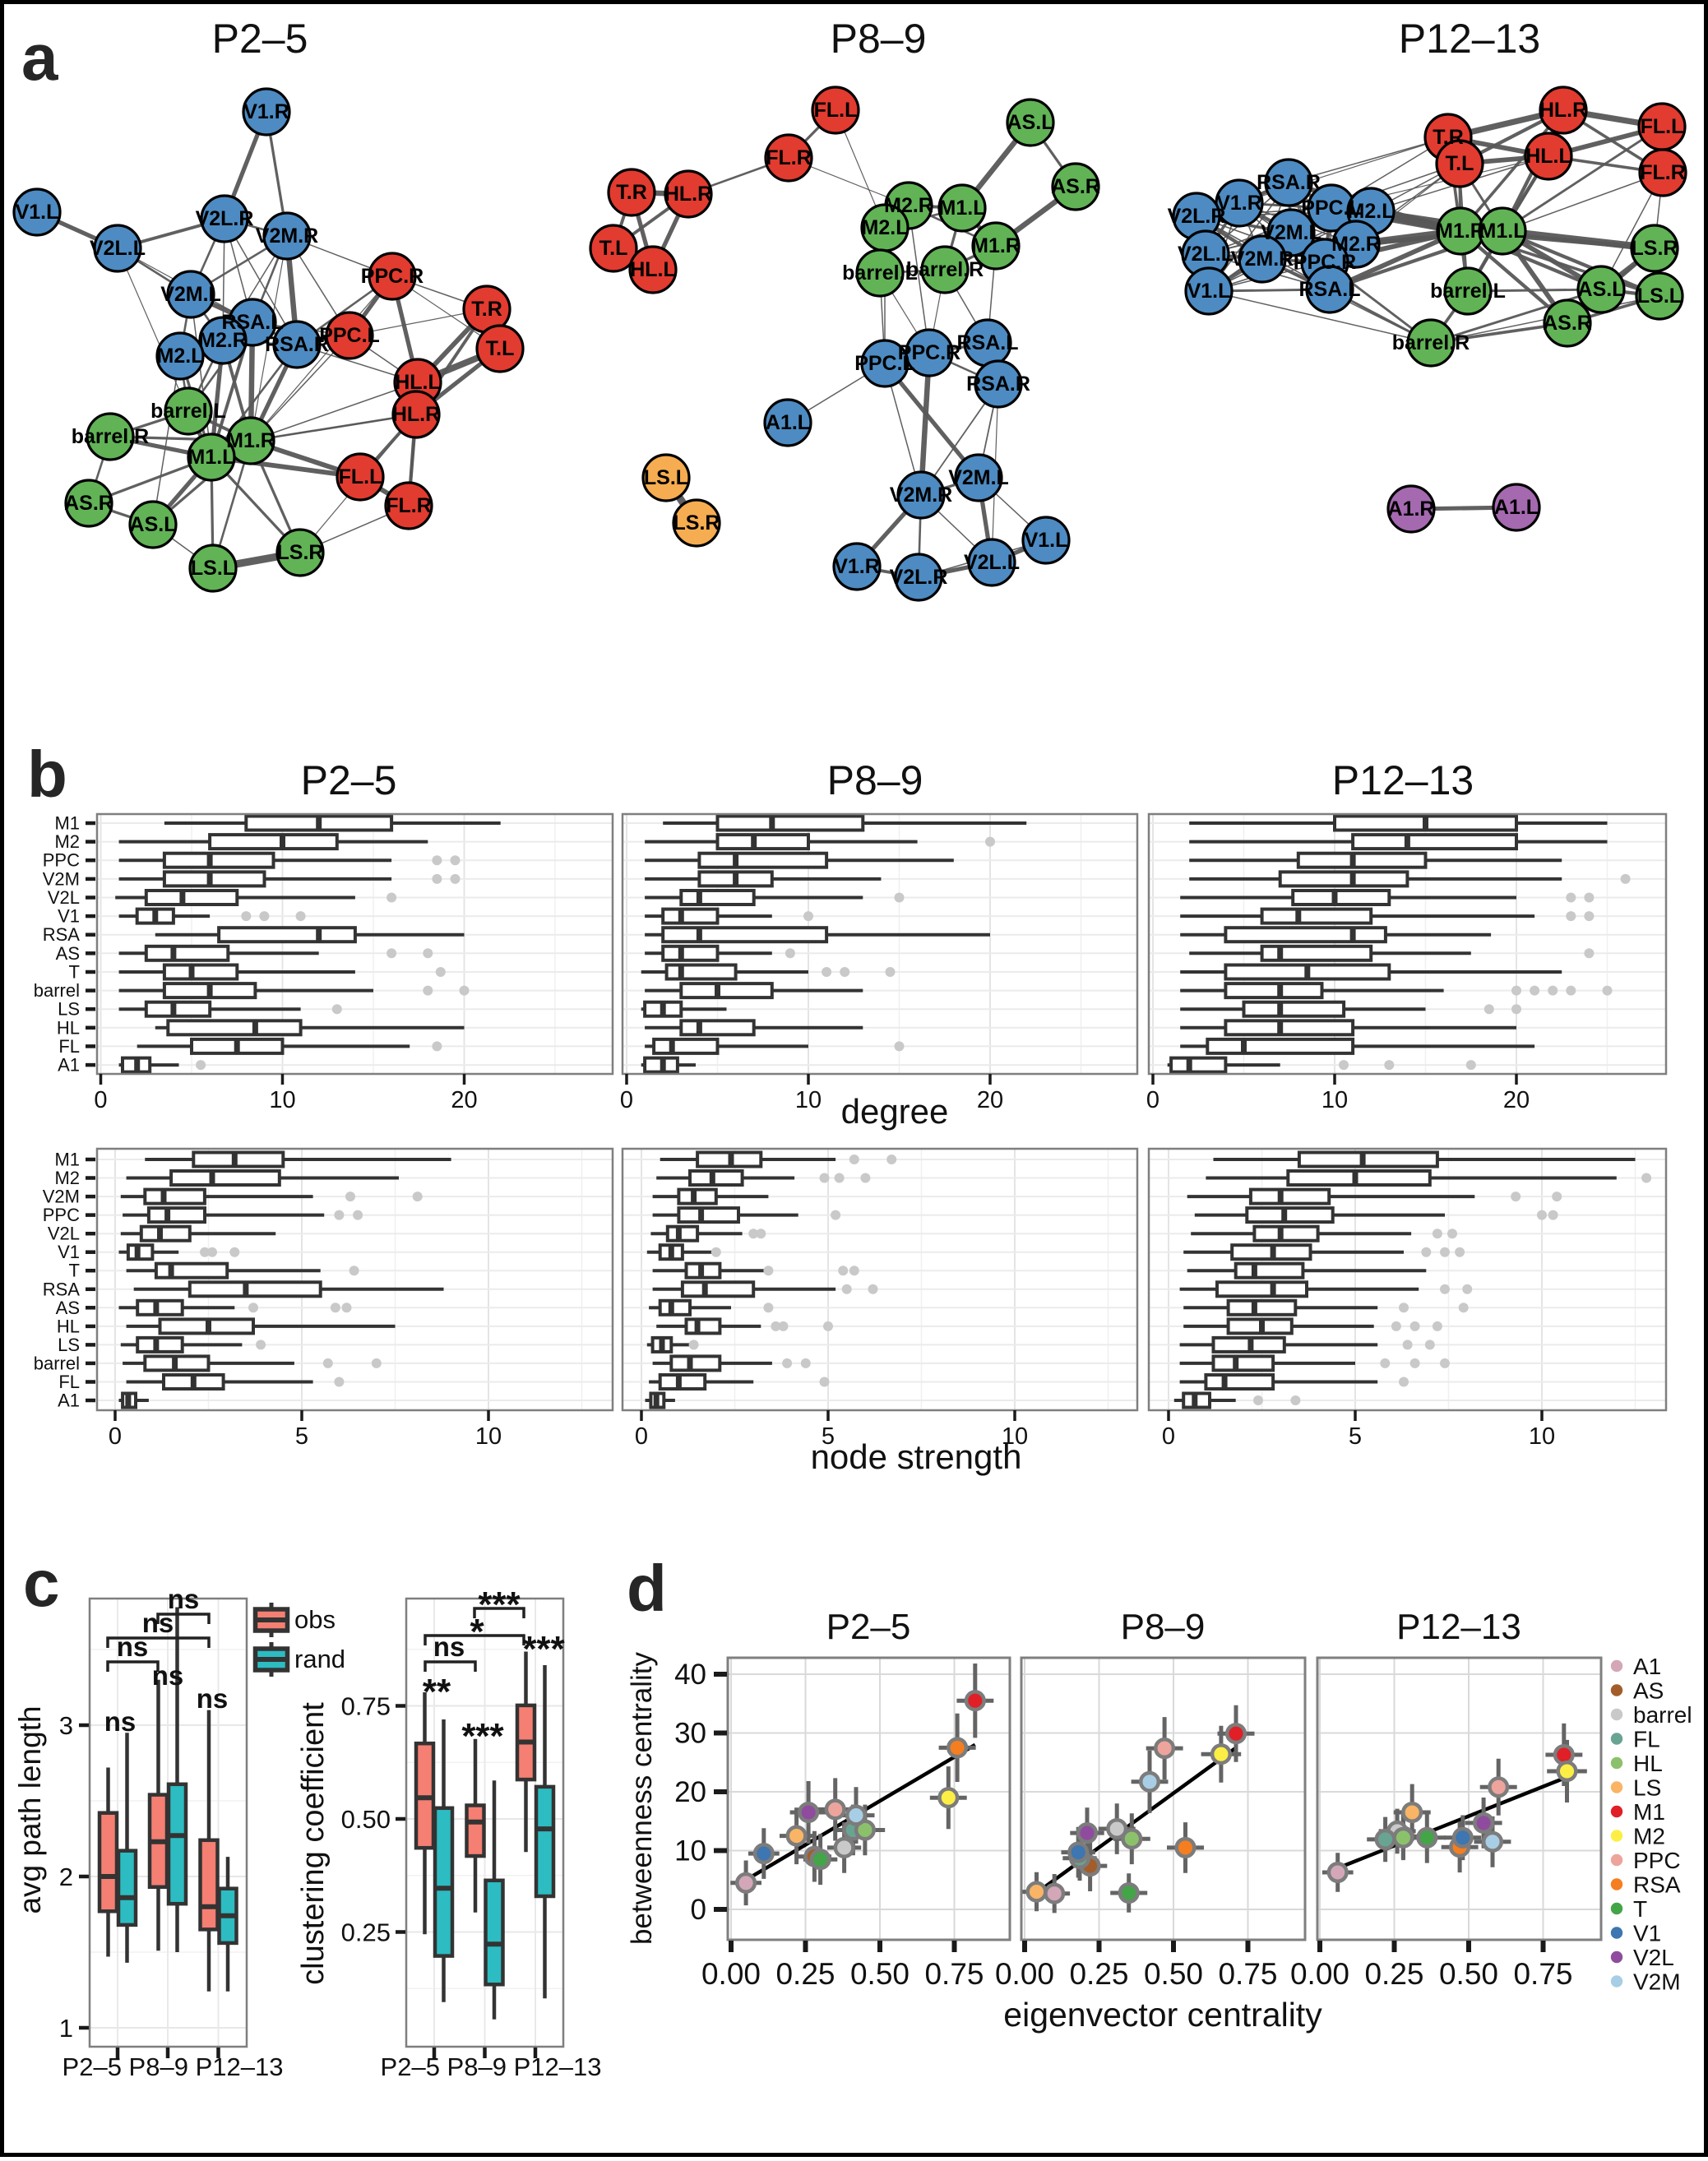  What do you see at coordinates (1411, 509) in the screenshot?
I see `svg-text: A1.R` at bounding box center [1411, 509].